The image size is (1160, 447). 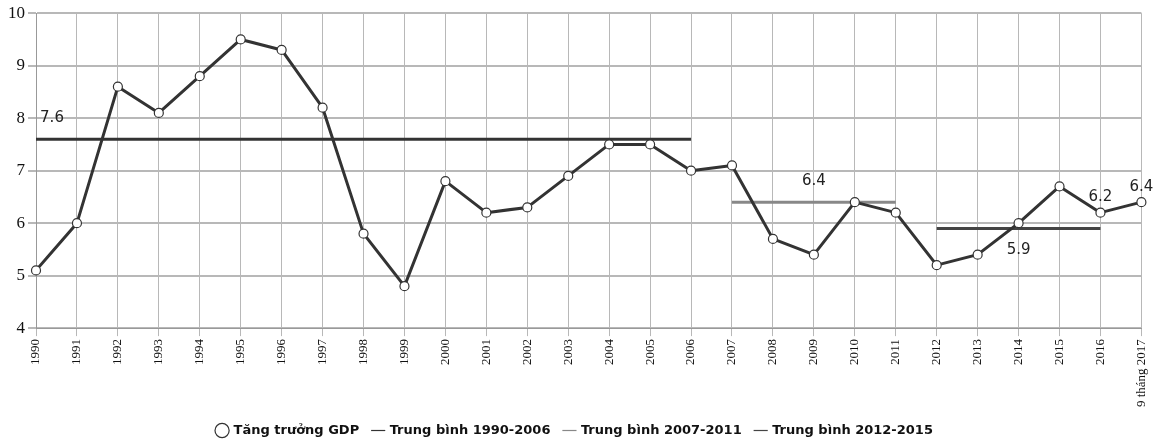 What do you see at coordinates (1100, 196) in the screenshot?
I see `data-label: 6.2` at bounding box center [1100, 196].